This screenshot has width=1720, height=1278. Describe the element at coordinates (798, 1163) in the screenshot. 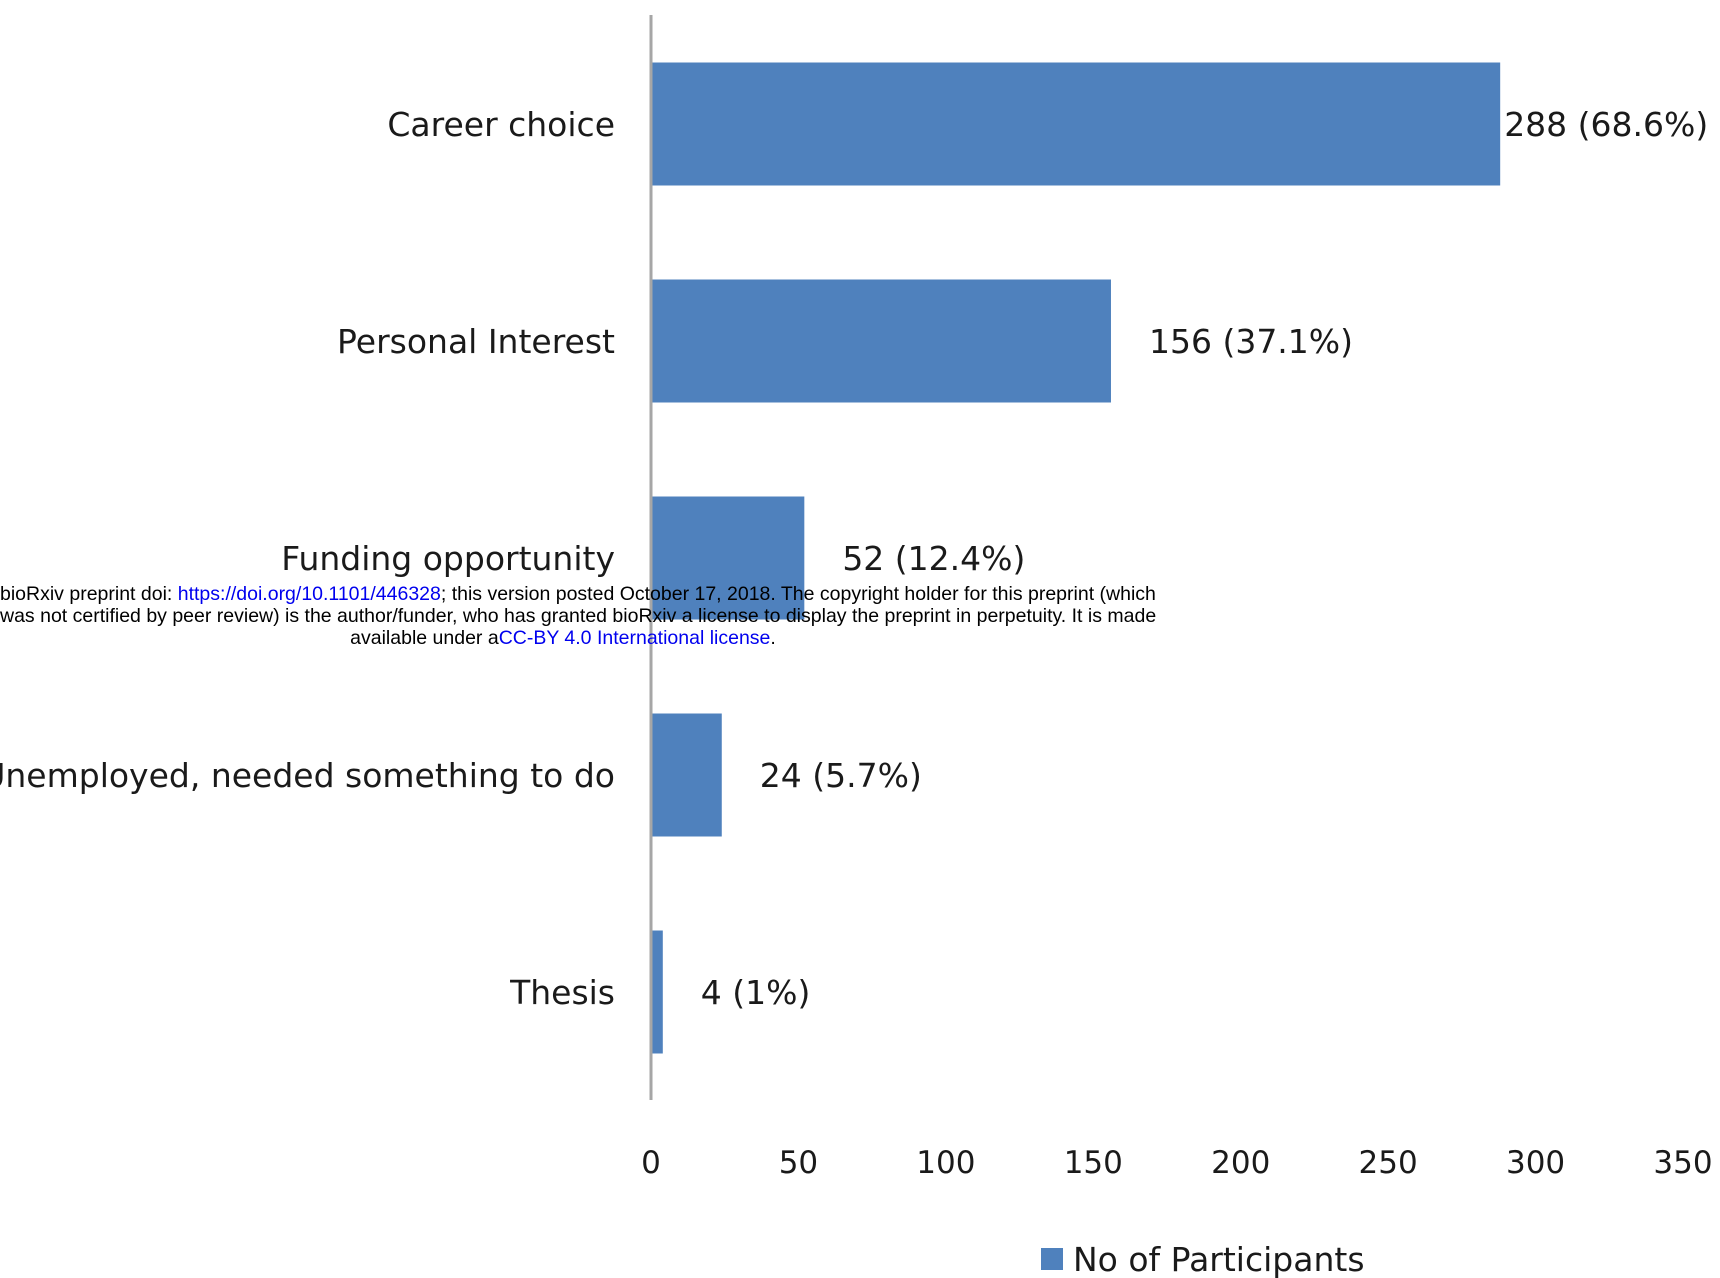

I see `x-tick-label: 50` at that location.